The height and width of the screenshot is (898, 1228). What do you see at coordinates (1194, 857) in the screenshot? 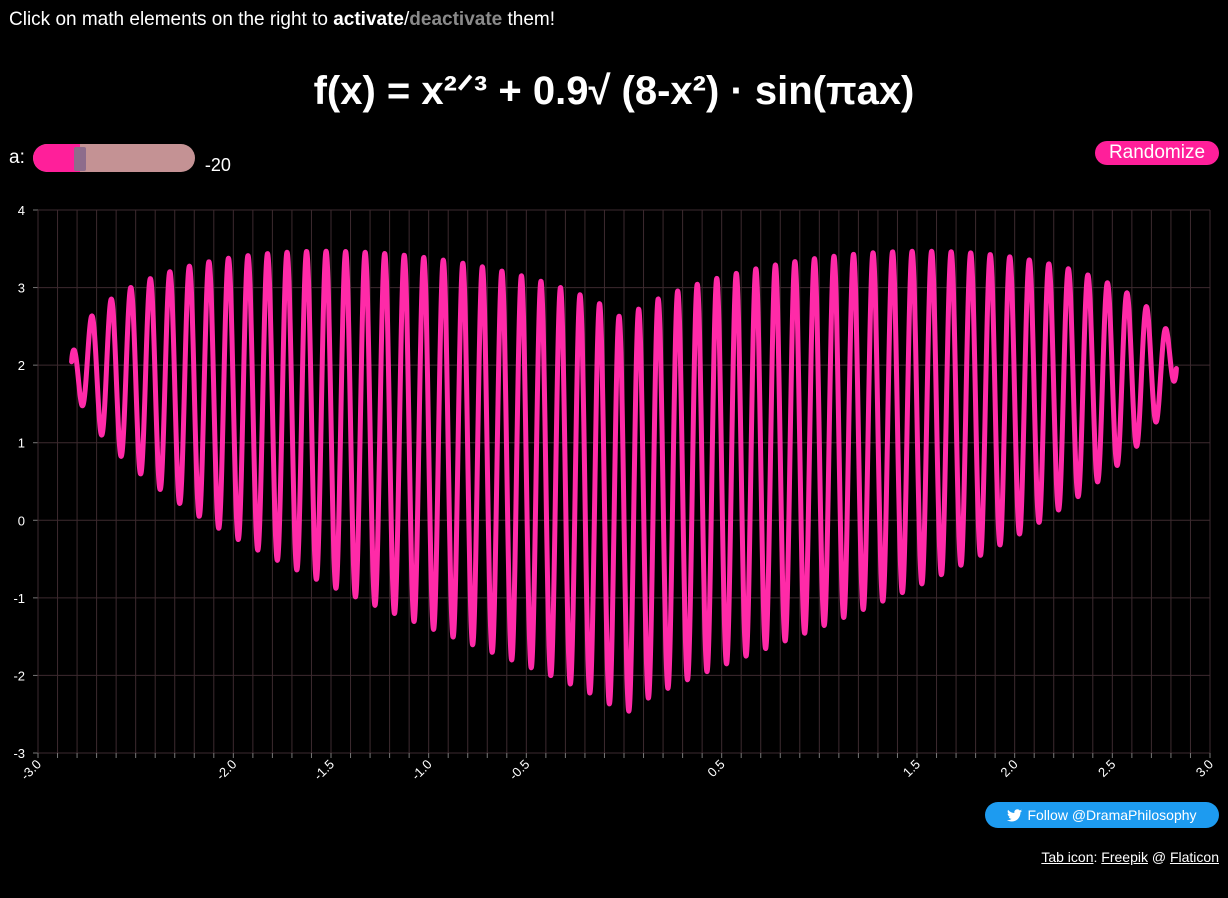
I see `flaticon-link: Flaticon` at bounding box center [1194, 857].